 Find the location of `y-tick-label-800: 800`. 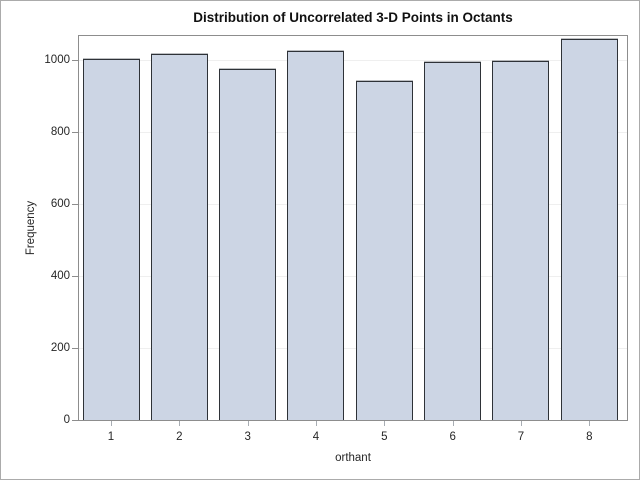

y-tick-label-800: 800 is located at coordinates (60, 131).